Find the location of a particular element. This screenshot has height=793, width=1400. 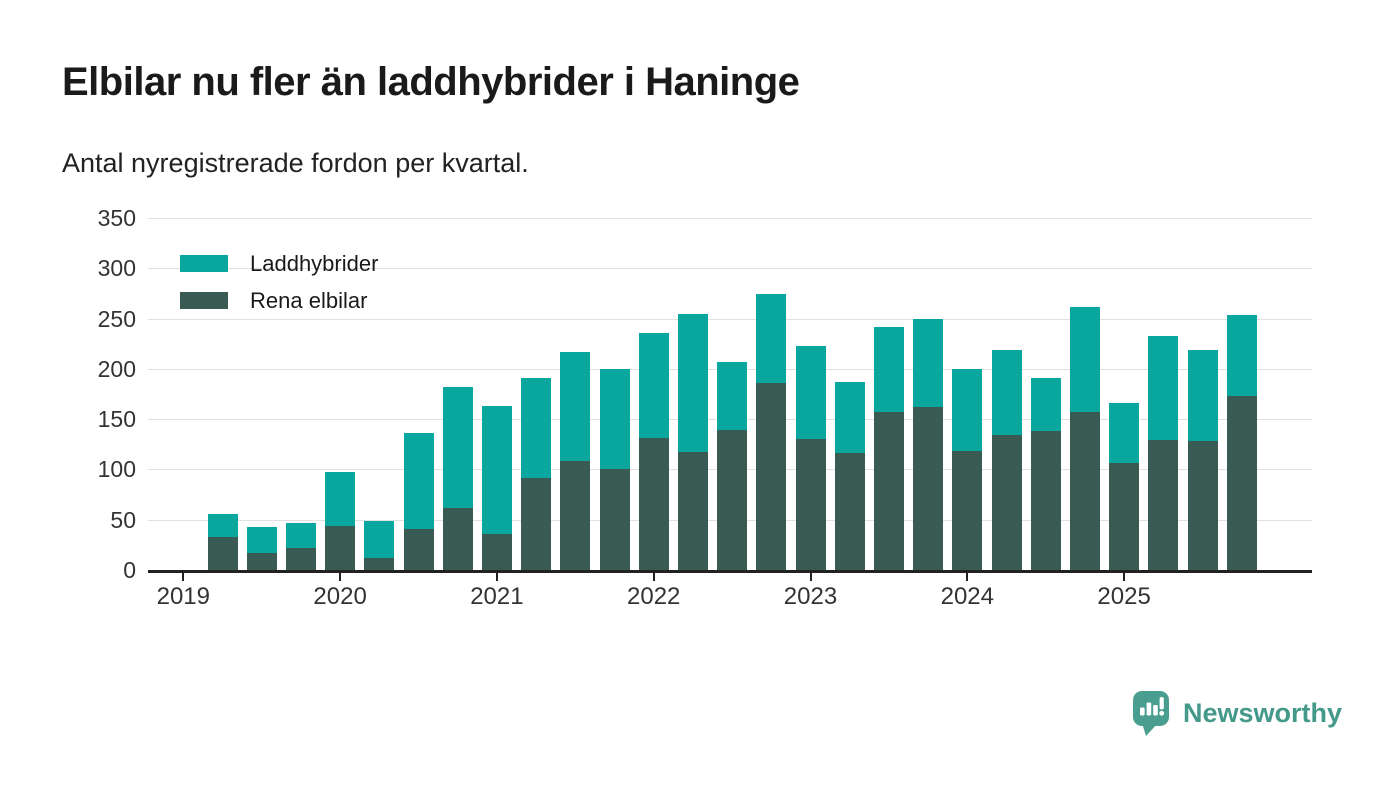

x-tick-mark-2024 is located at coordinates (967, 577).